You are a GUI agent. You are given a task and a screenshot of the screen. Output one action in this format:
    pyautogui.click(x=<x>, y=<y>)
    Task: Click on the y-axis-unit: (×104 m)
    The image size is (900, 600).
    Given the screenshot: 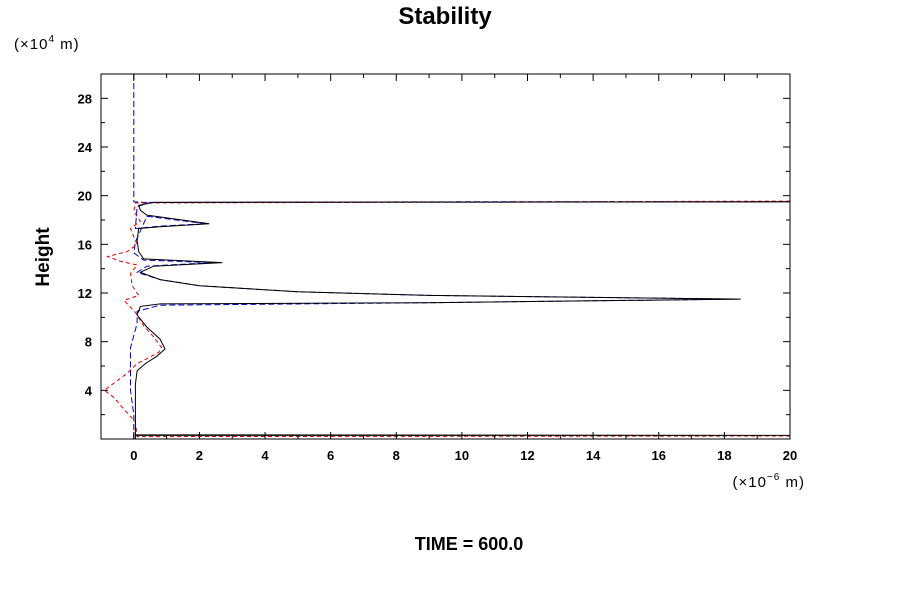 What is the action you would take?
    pyautogui.click(x=47, y=43)
    